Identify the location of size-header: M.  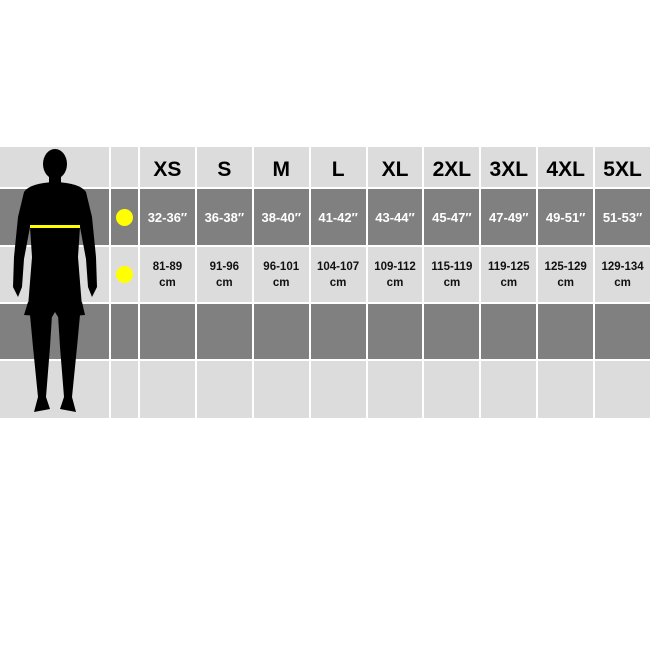
(281, 167).